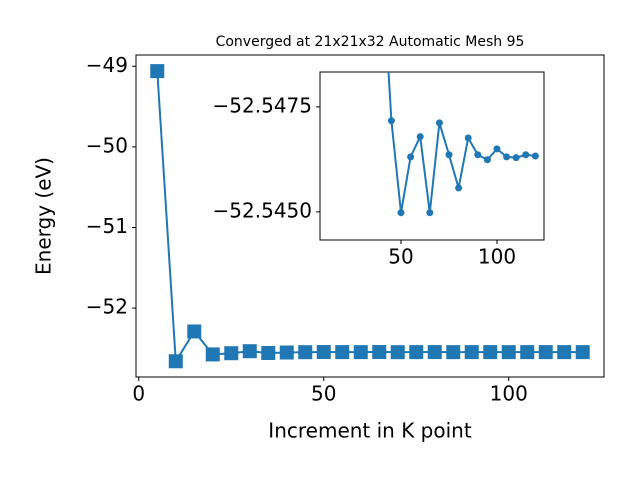  What do you see at coordinates (107, 307) in the screenshot?
I see `y-tick-label: −52` at bounding box center [107, 307].